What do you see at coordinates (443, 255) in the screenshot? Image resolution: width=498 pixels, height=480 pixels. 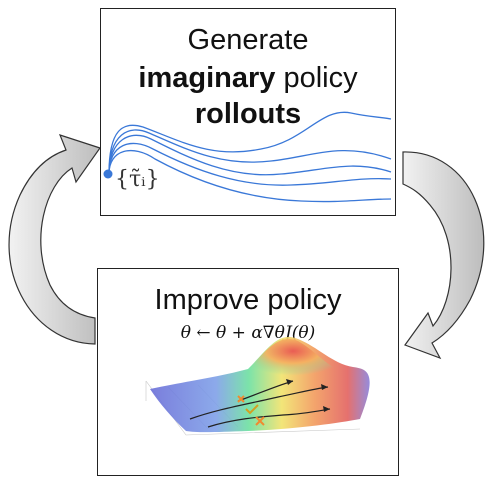 I see `arrow-right-curved` at bounding box center [443, 255].